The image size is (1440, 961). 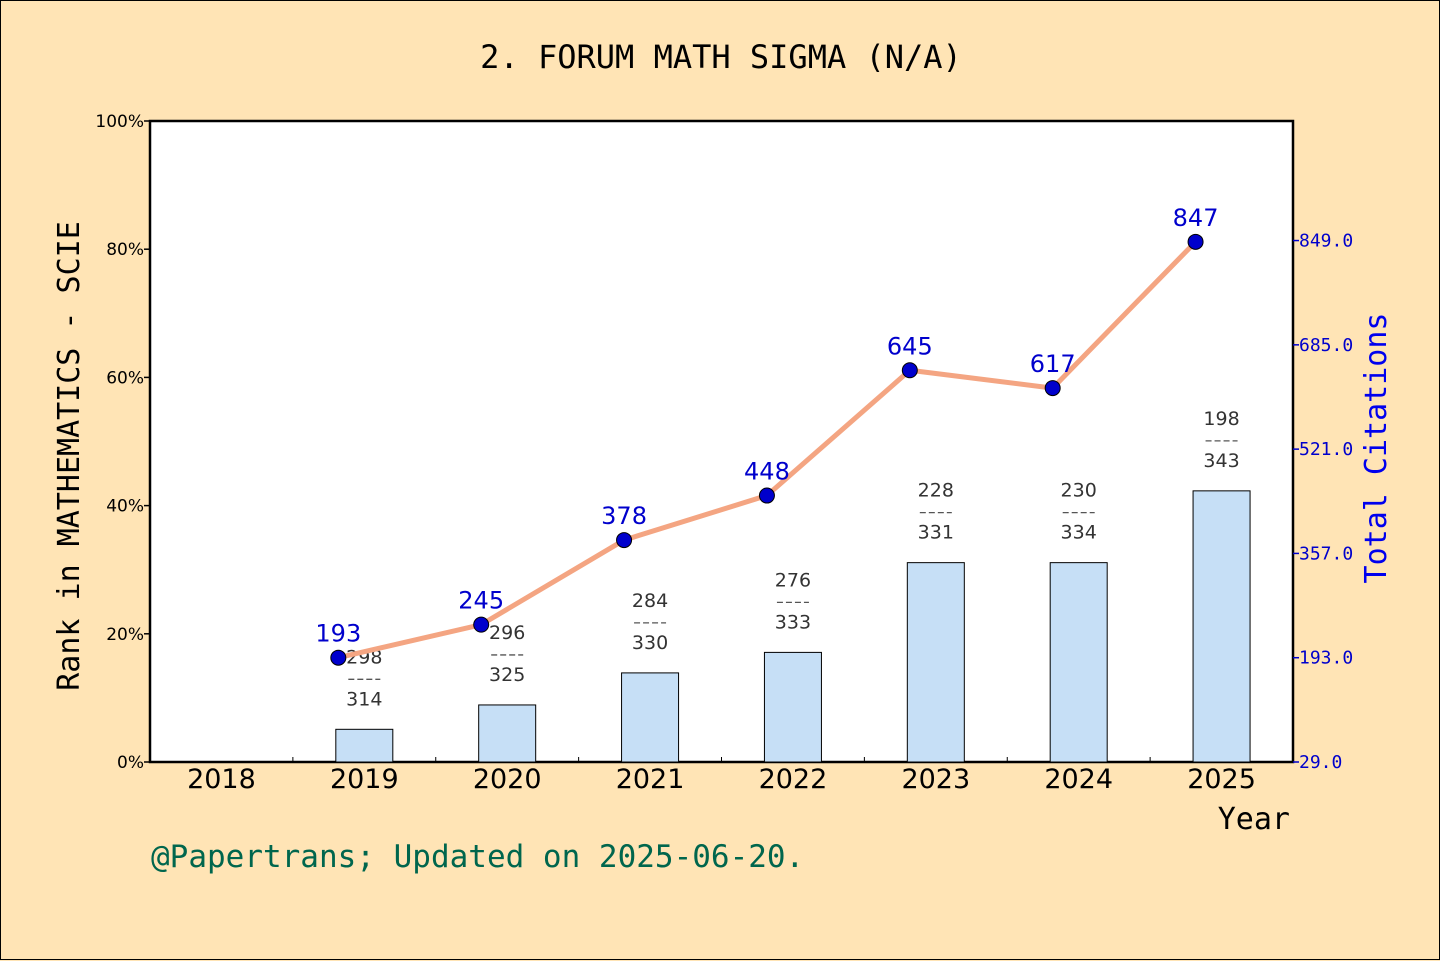 What do you see at coordinates (1254, 819) in the screenshot?
I see `x-axis-label: Year` at bounding box center [1254, 819].